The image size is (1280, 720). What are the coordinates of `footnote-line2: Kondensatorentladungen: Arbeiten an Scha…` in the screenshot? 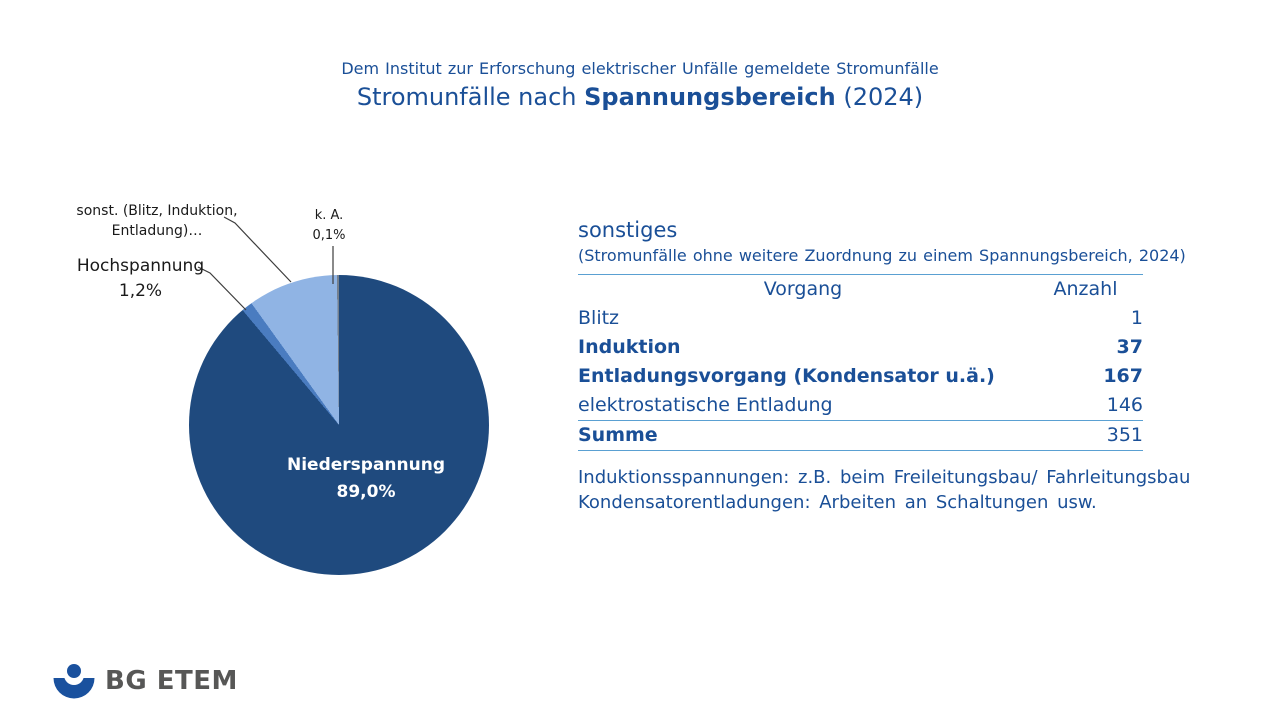 It's located at (837, 502).